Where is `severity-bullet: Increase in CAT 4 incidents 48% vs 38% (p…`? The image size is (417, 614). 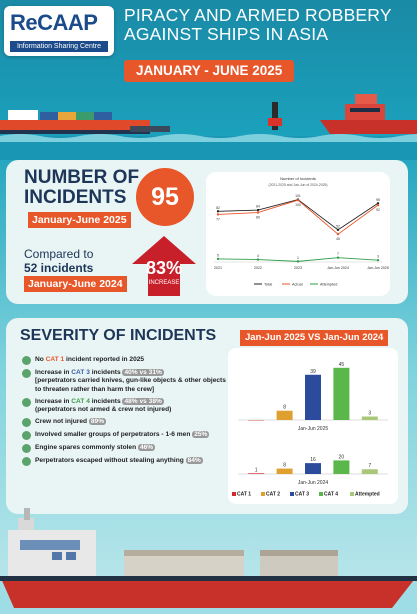
severity-bullet: Increase in CAT 4 incidents 48% vs 38% (p… is located at coordinates (125, 406).